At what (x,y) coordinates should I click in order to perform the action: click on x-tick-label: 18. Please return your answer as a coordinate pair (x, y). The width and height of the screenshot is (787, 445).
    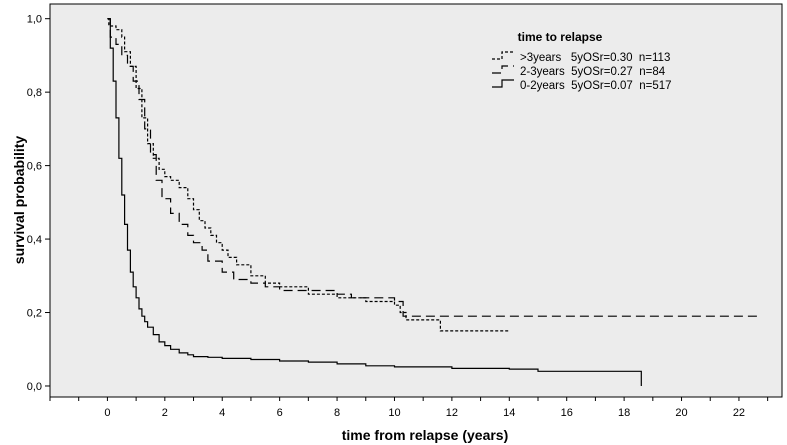
    Looking at the image, I should click on (624, 413).